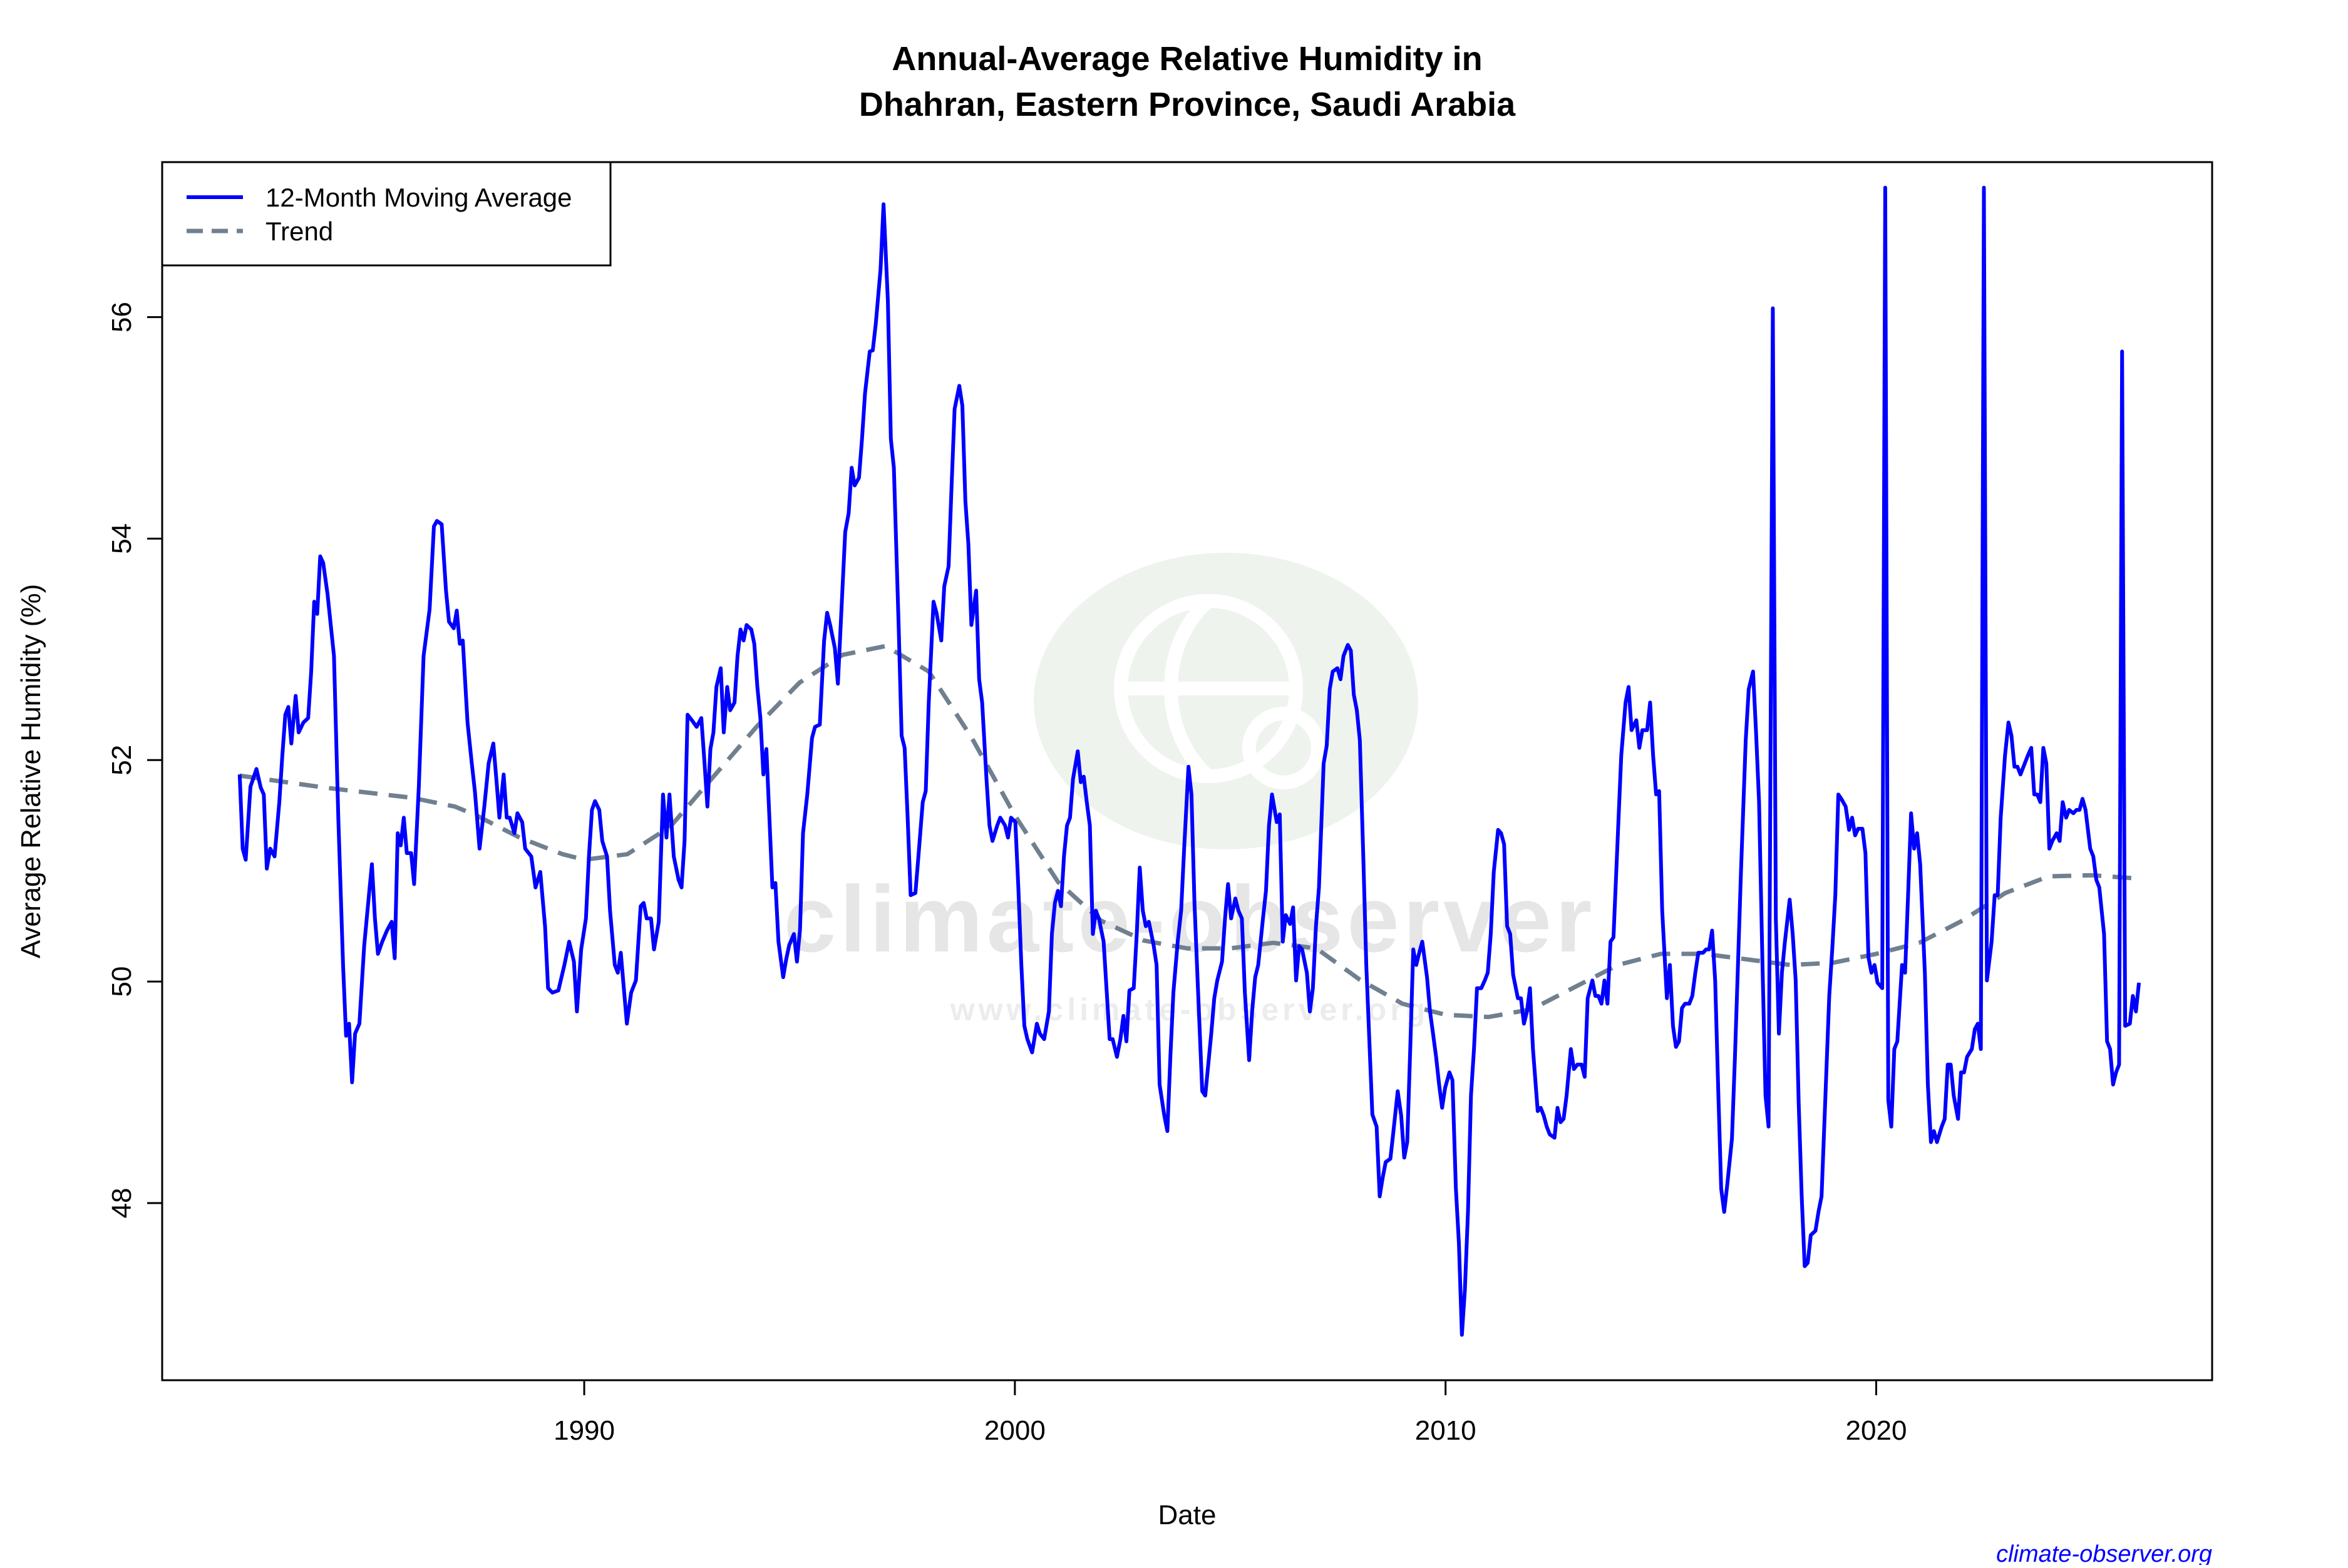  Describe the element at coordinates (1219, 692) in the screenshot. I see `watermark-globe-lines` at that location.